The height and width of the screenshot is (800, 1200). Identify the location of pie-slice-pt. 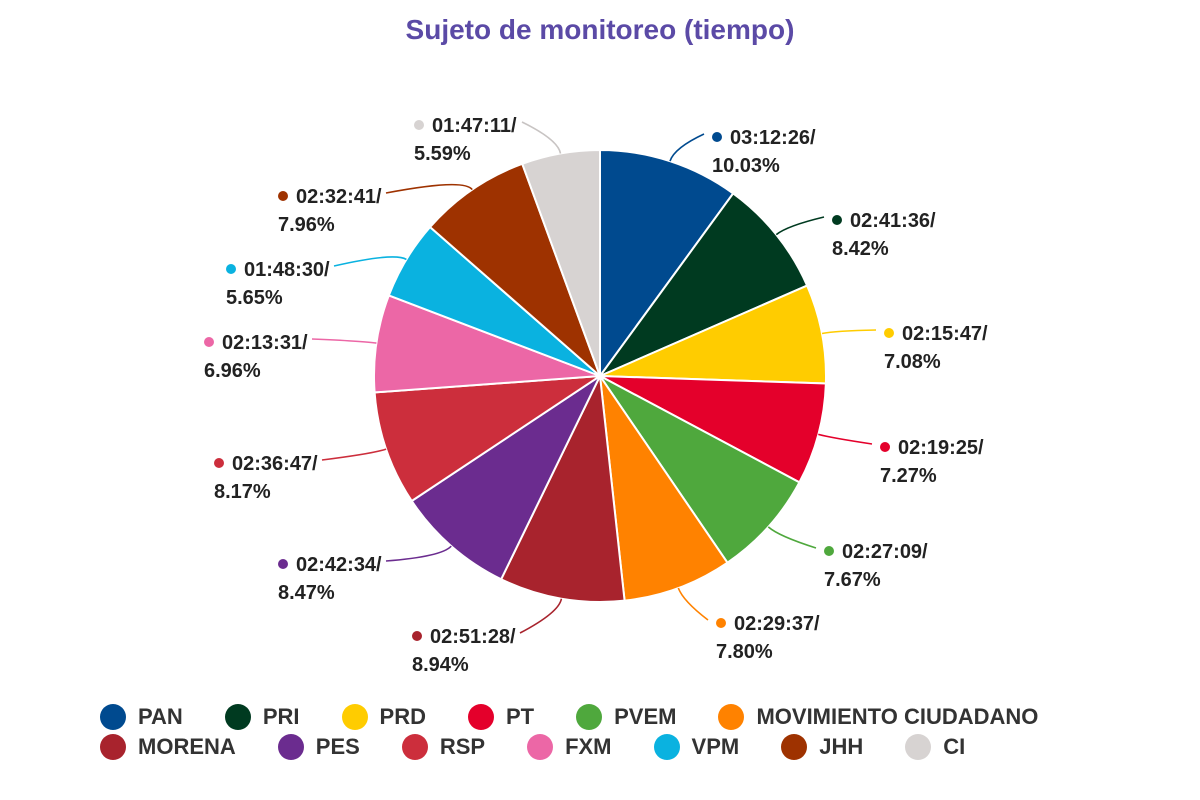
(713, 429).